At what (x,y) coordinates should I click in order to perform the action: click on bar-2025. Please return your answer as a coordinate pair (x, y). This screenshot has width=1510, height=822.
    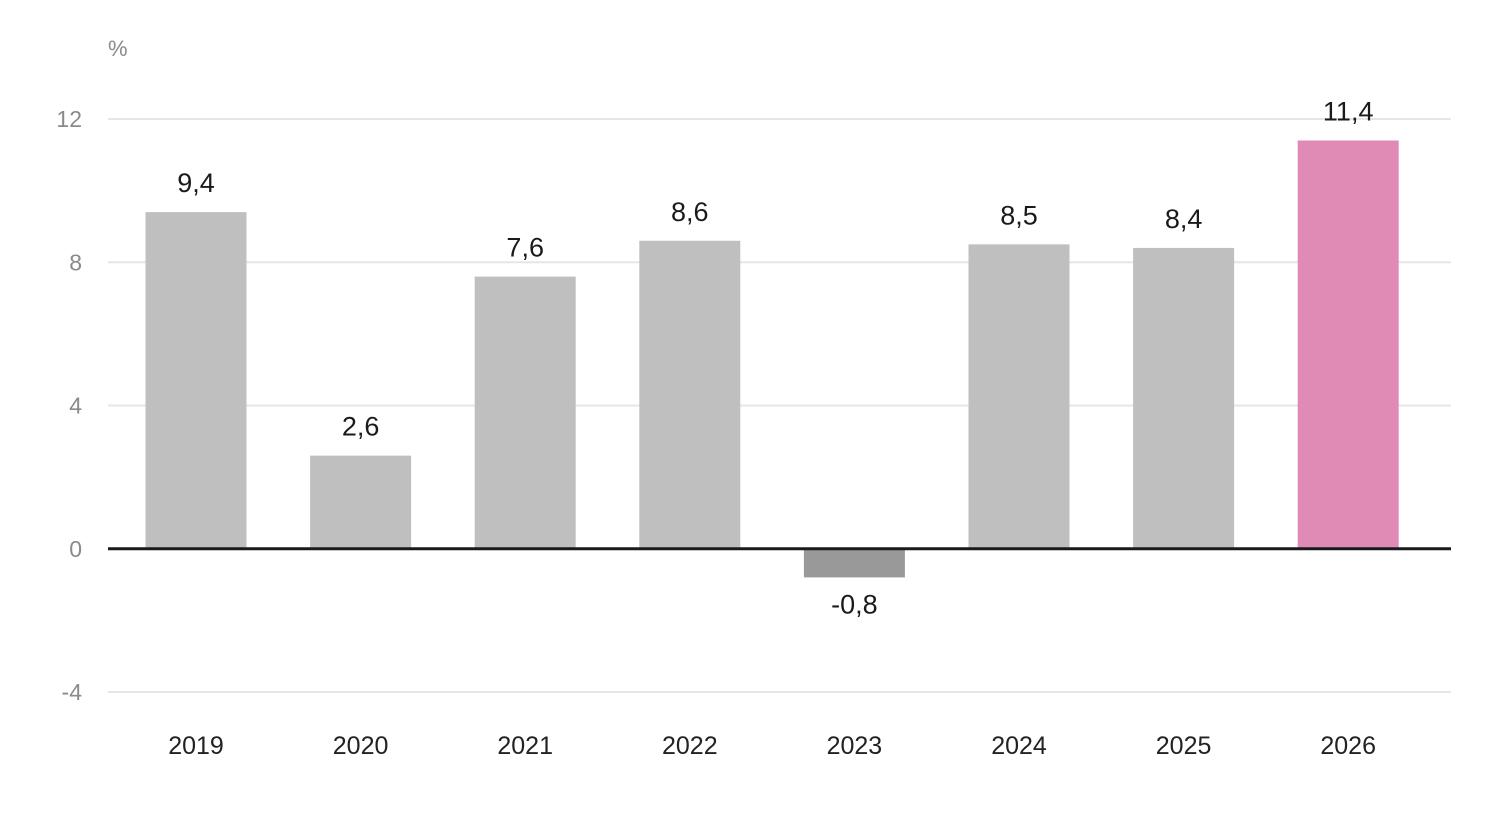
    Looking at the image, I should click on (1184, 398).